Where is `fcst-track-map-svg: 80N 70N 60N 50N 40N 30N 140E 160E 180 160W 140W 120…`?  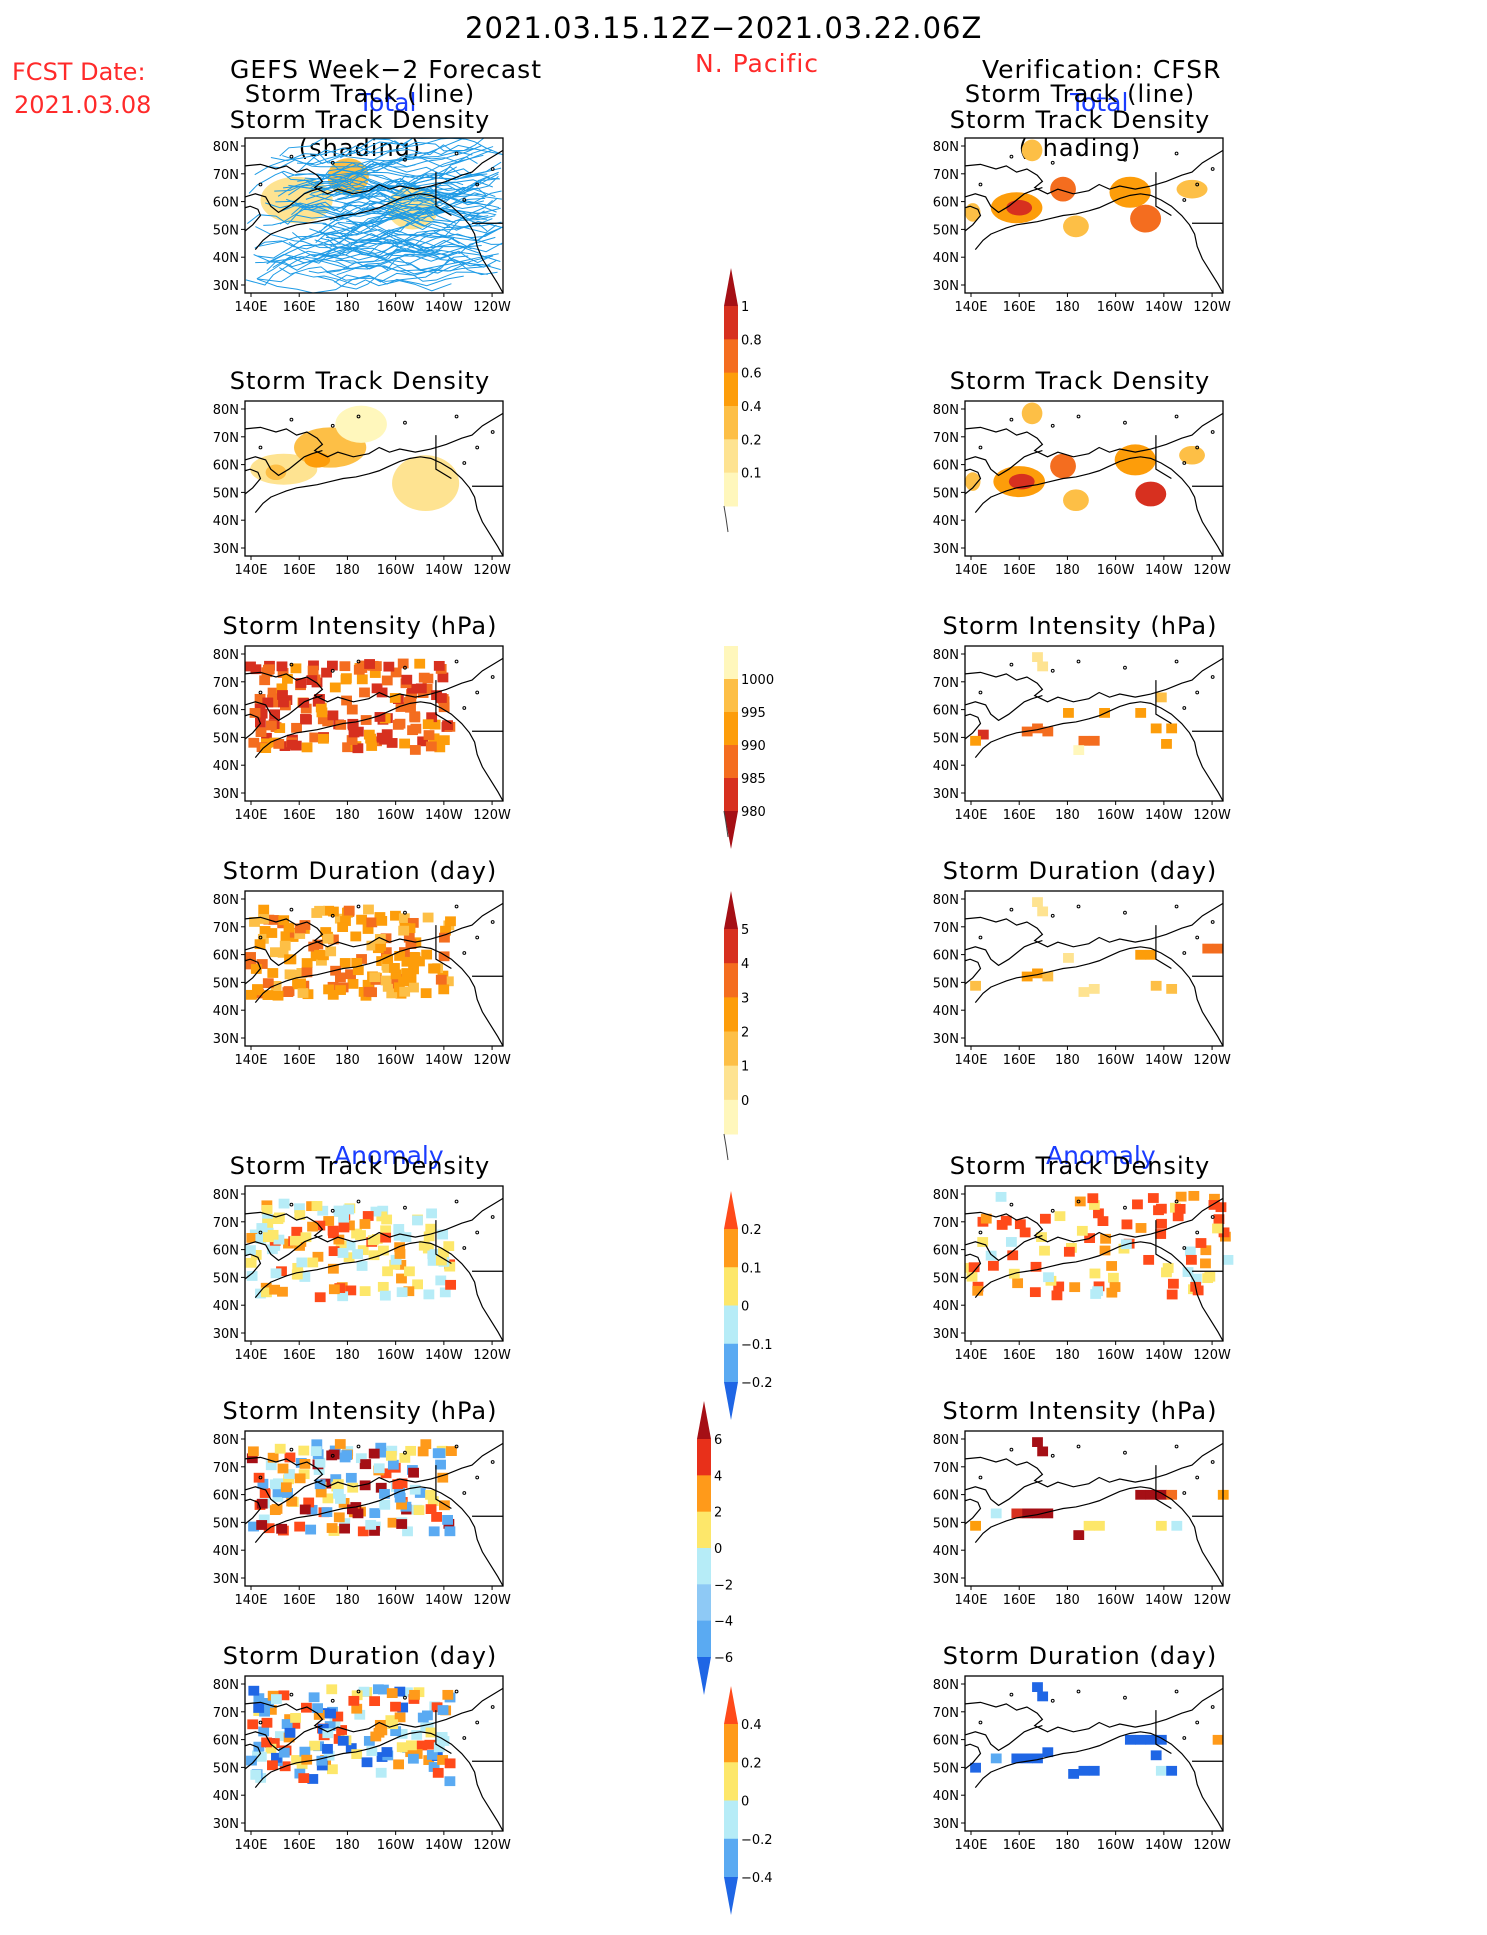
fcst-track-map-svg: 80N 70N 60N 50N 40N 30N 140E 160E 180 160W 140W 120… is located at coordinates (362, 226).